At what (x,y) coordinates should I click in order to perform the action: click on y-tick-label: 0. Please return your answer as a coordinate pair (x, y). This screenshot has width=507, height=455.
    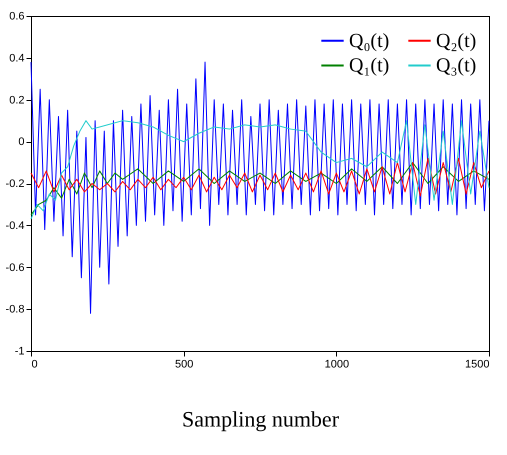
    Looking at the image, I should click on (21, 142).